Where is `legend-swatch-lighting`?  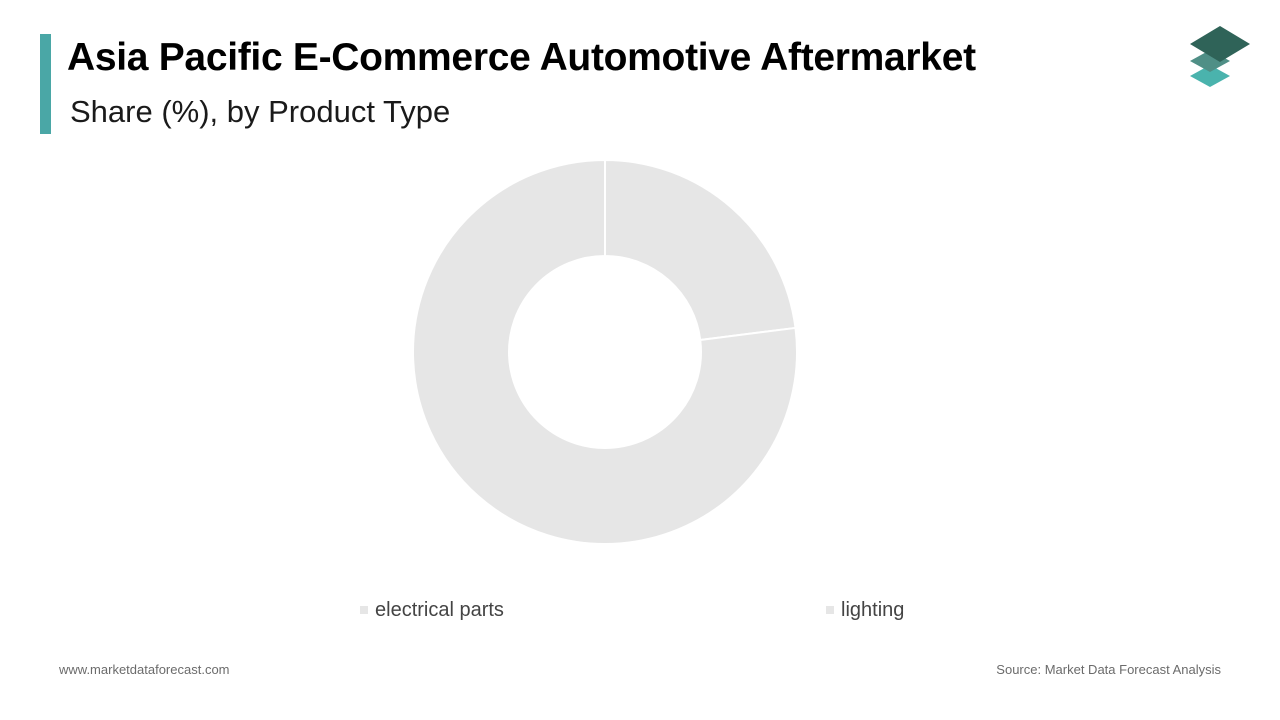 legend-swatch-lighting is located at coordinates (830, 610).